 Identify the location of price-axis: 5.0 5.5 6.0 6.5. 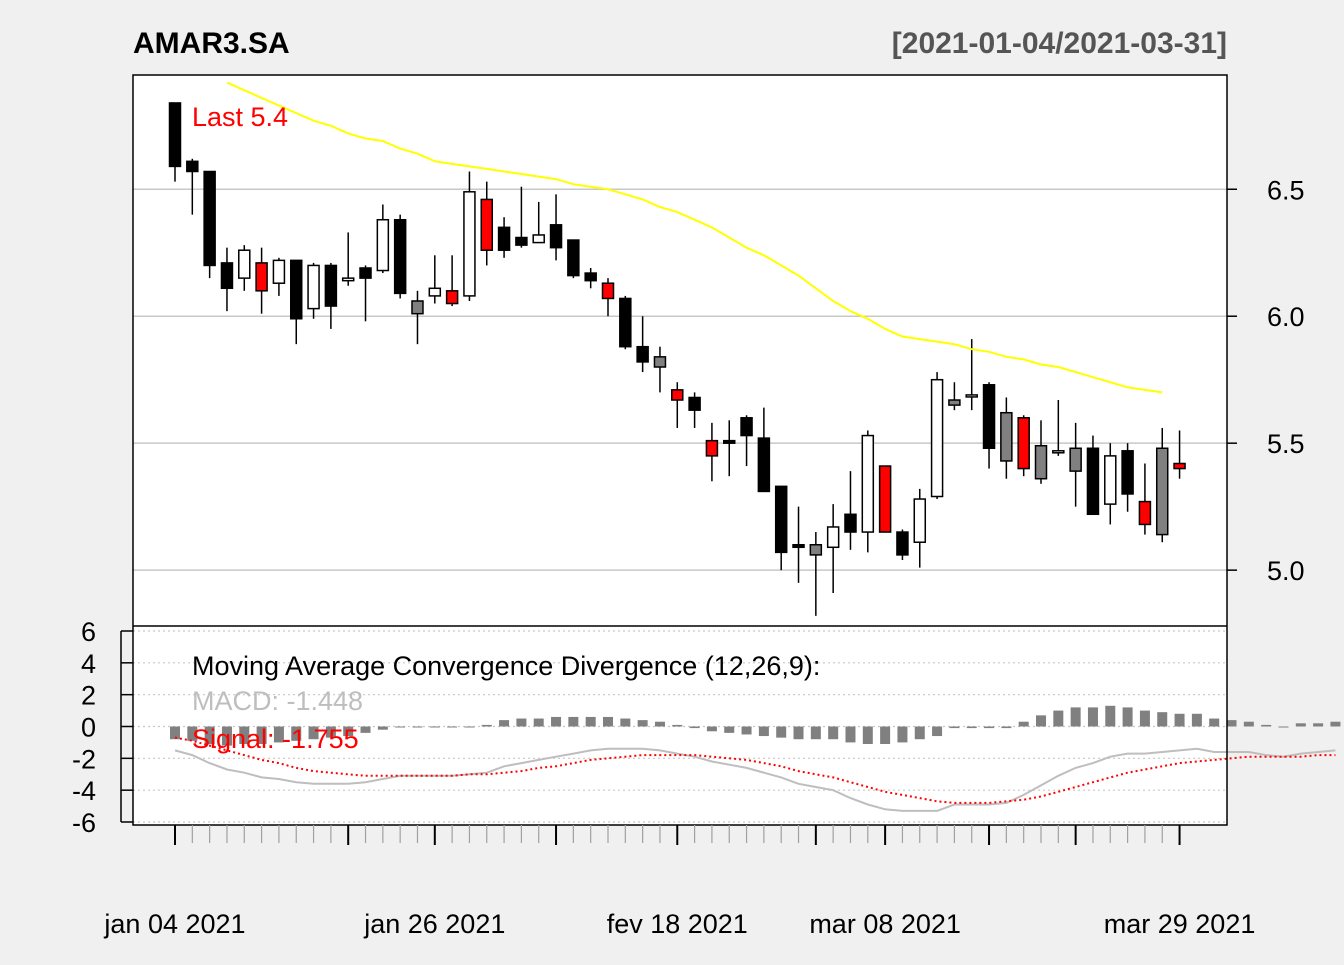
(1266, 380).